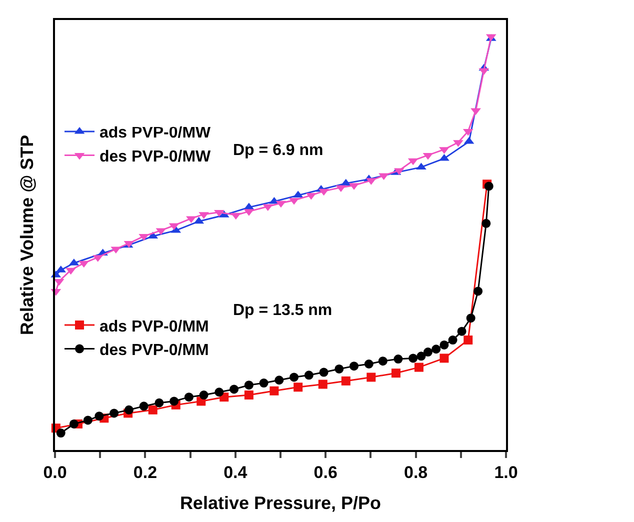  What do you see at coordinates (236, 472) in the screenshot?
I see `x-tick-label: 0.4` at bounding box center [236, 472].